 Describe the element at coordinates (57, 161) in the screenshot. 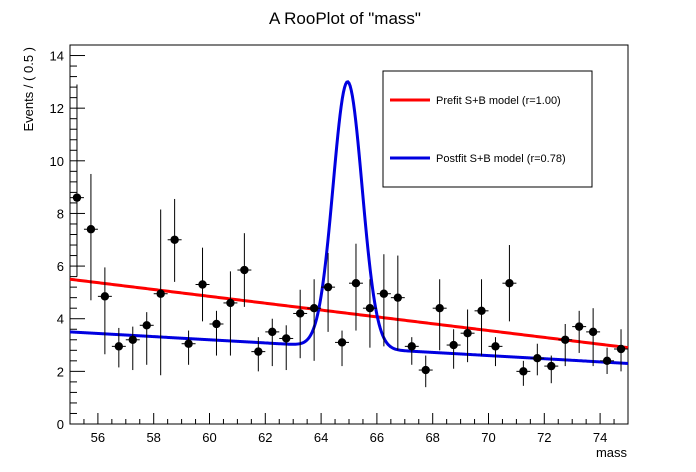

I see `y-tick-label: 10` at that location.